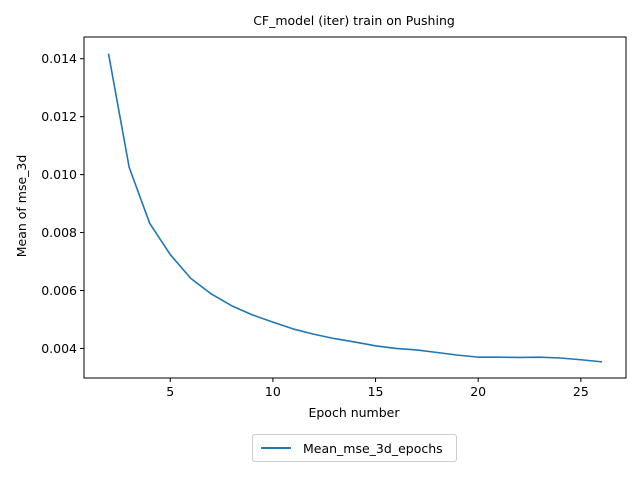 The image size is (640, 480). What do you see at coordinates (59, 116) in the screenshot?
I see `y-tick-label: 0.012` at bounding box center [59, 116].